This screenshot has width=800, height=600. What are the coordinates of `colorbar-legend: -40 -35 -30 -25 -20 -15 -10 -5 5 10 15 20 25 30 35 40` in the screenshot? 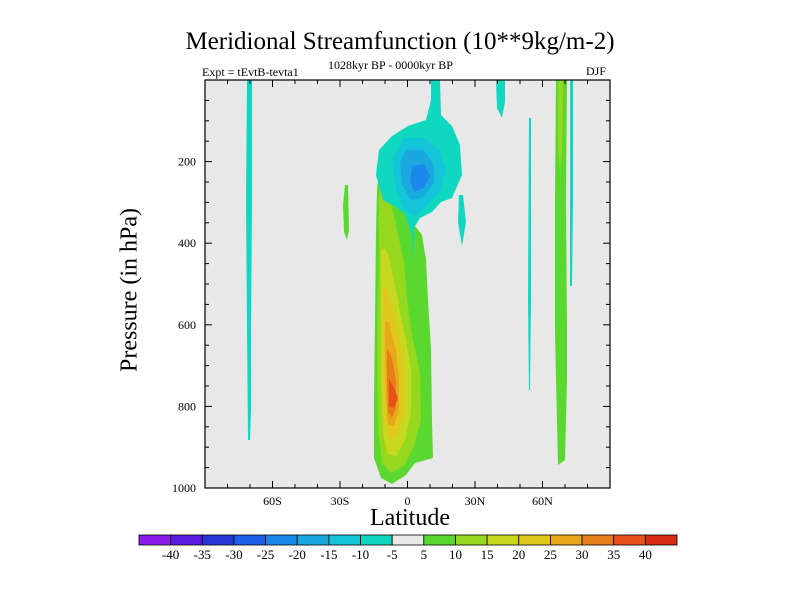 It's located at (408, 548).